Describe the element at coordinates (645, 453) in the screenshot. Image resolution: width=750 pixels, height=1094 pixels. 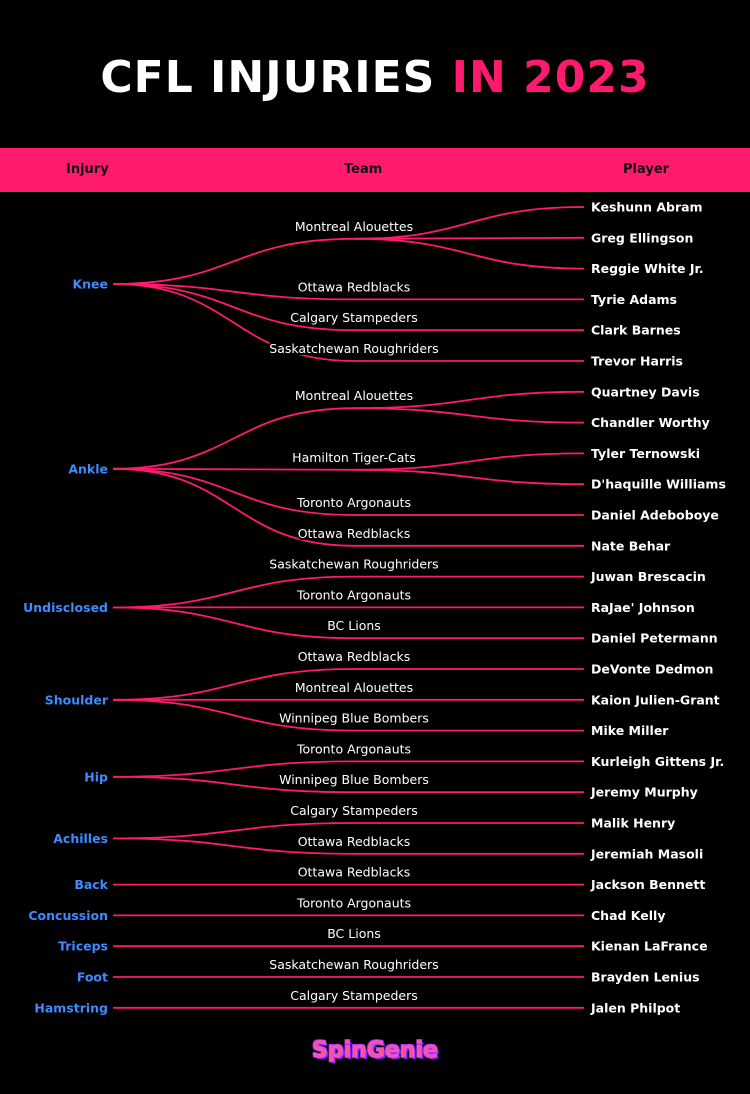
I see `player-name: Tyler Ternowski` at that location.